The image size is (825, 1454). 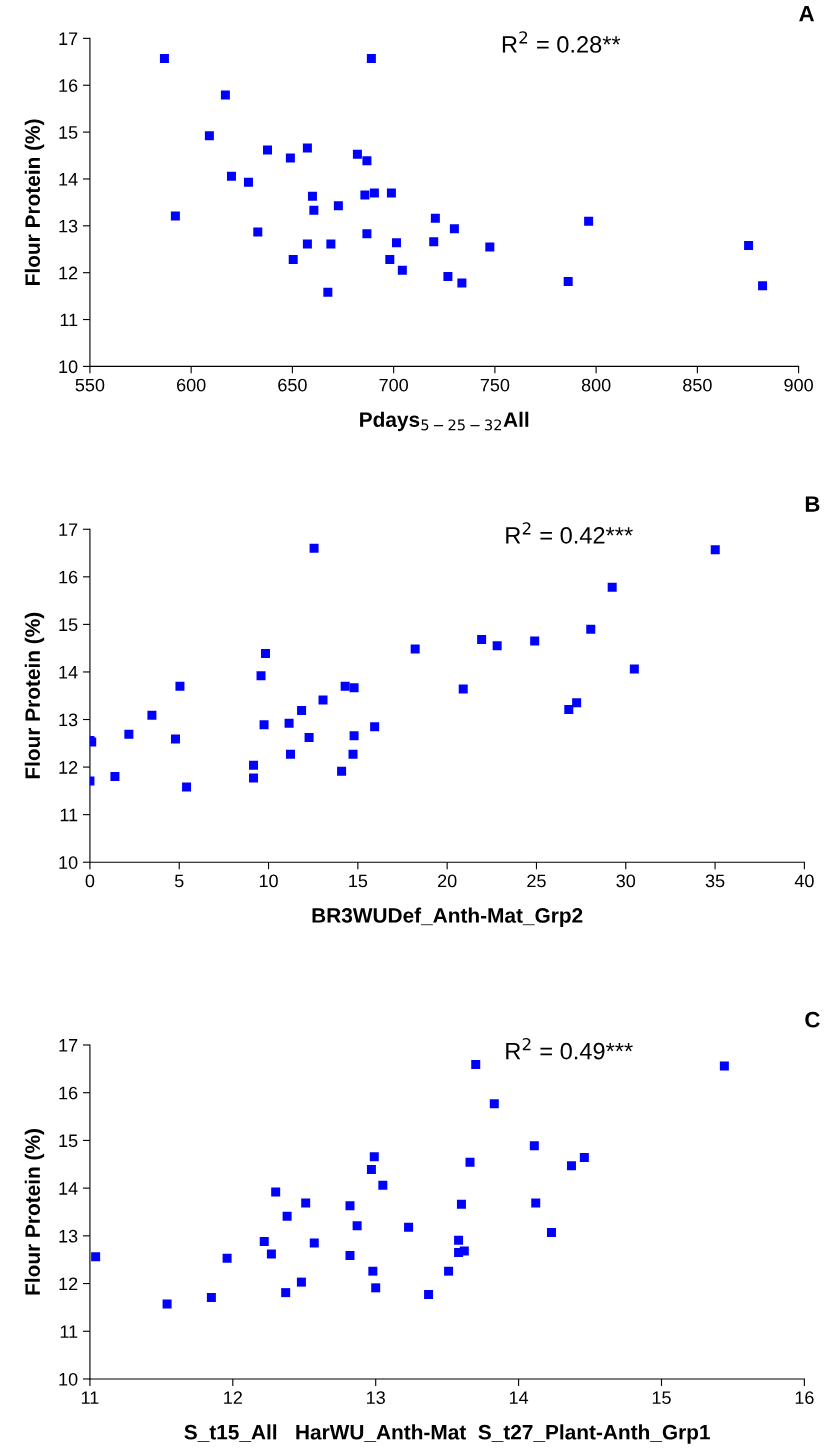 I want to click on x-tick-label: 750, so click(x=495, y=385).